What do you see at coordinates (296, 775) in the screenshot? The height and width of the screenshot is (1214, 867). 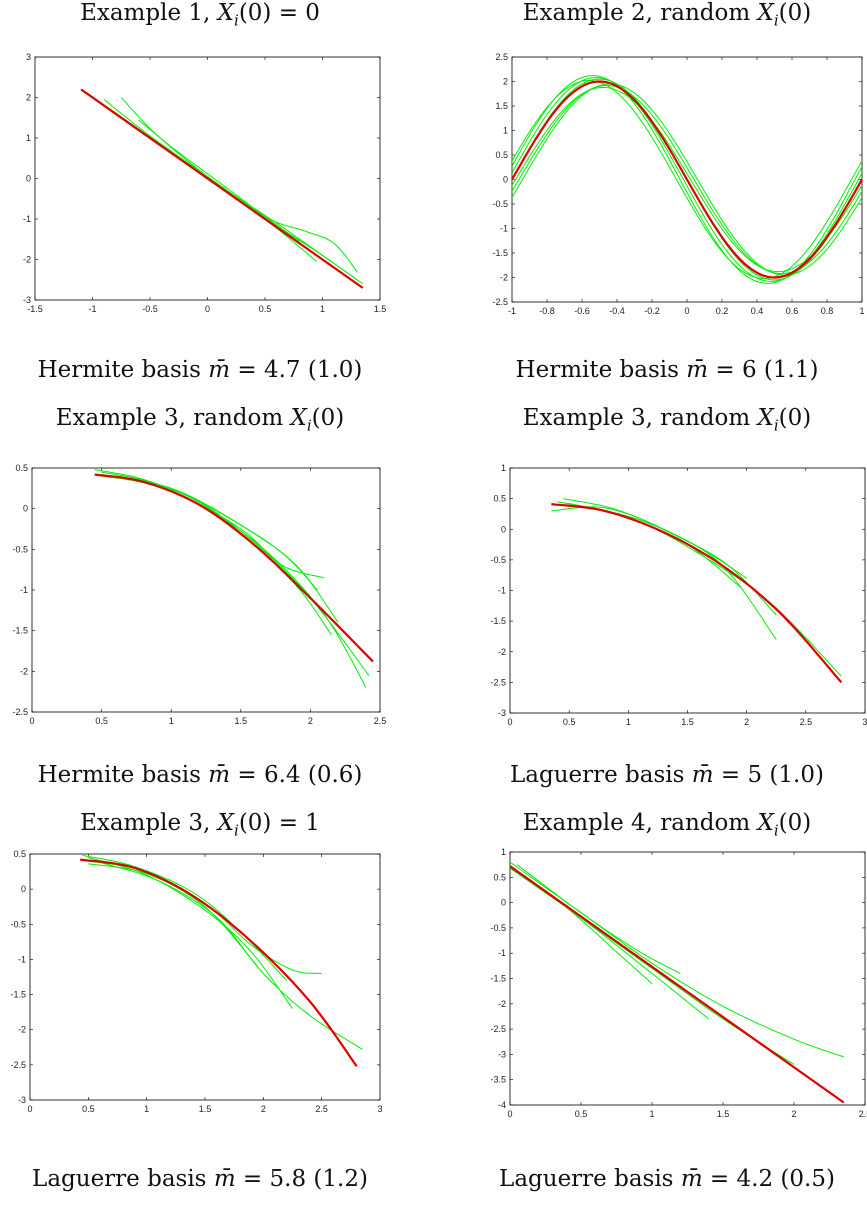 I see `caption-text: = 6.4 (0.6)` at bounding box center [296, 775].